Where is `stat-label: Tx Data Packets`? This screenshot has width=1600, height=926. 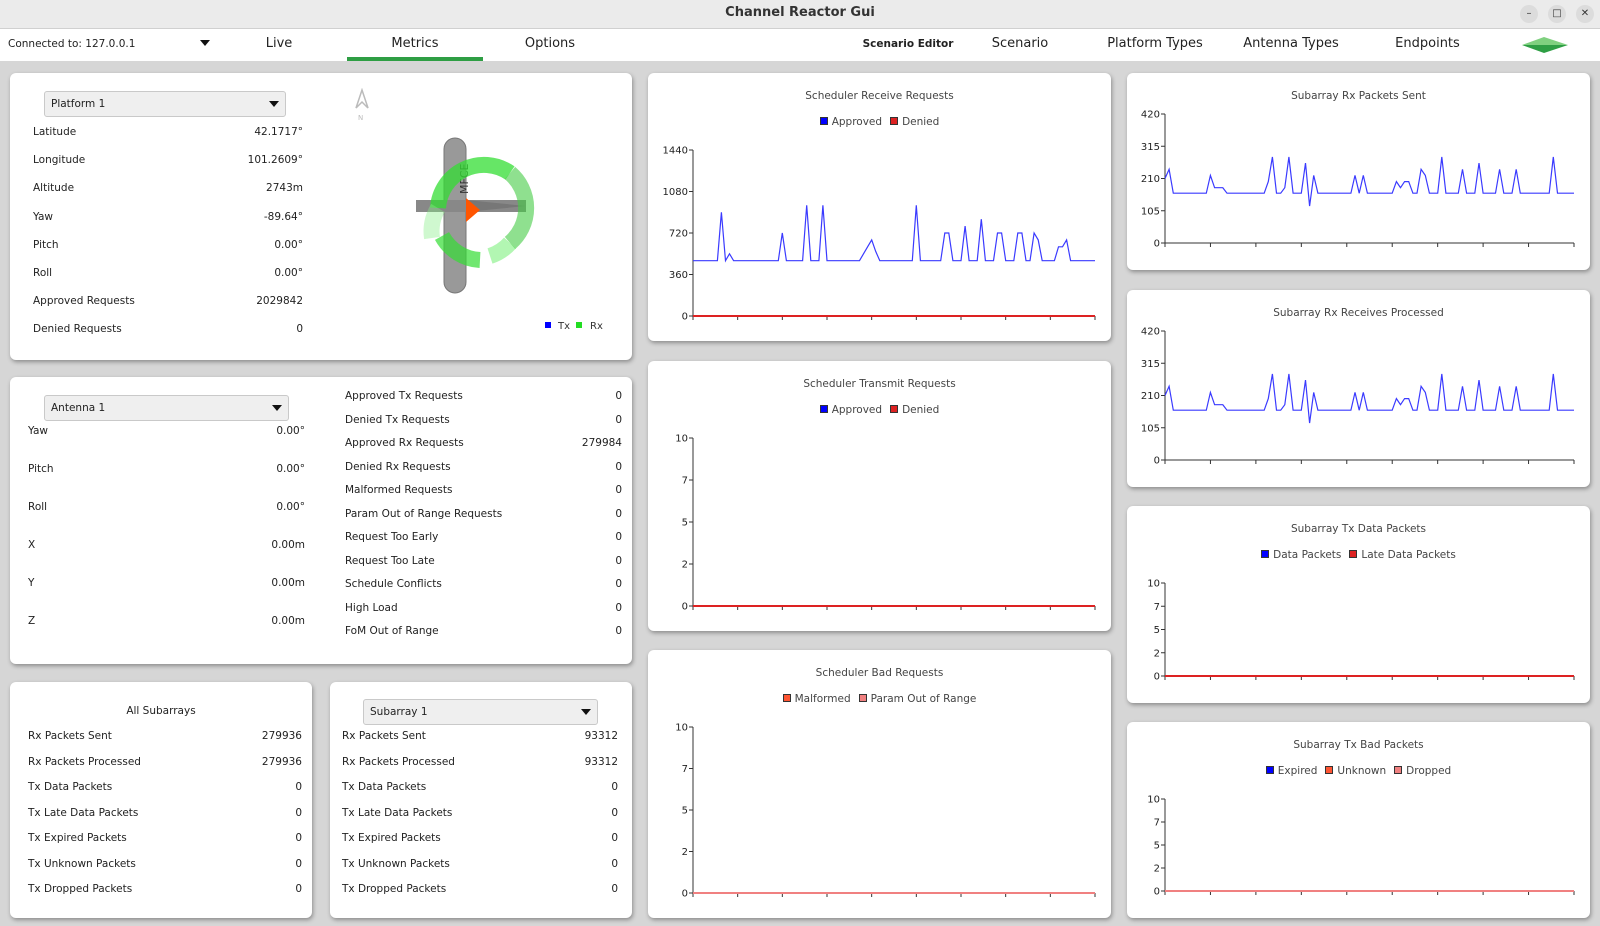
stat-label: Tx Data Packets is located at coordinates (384, 787).